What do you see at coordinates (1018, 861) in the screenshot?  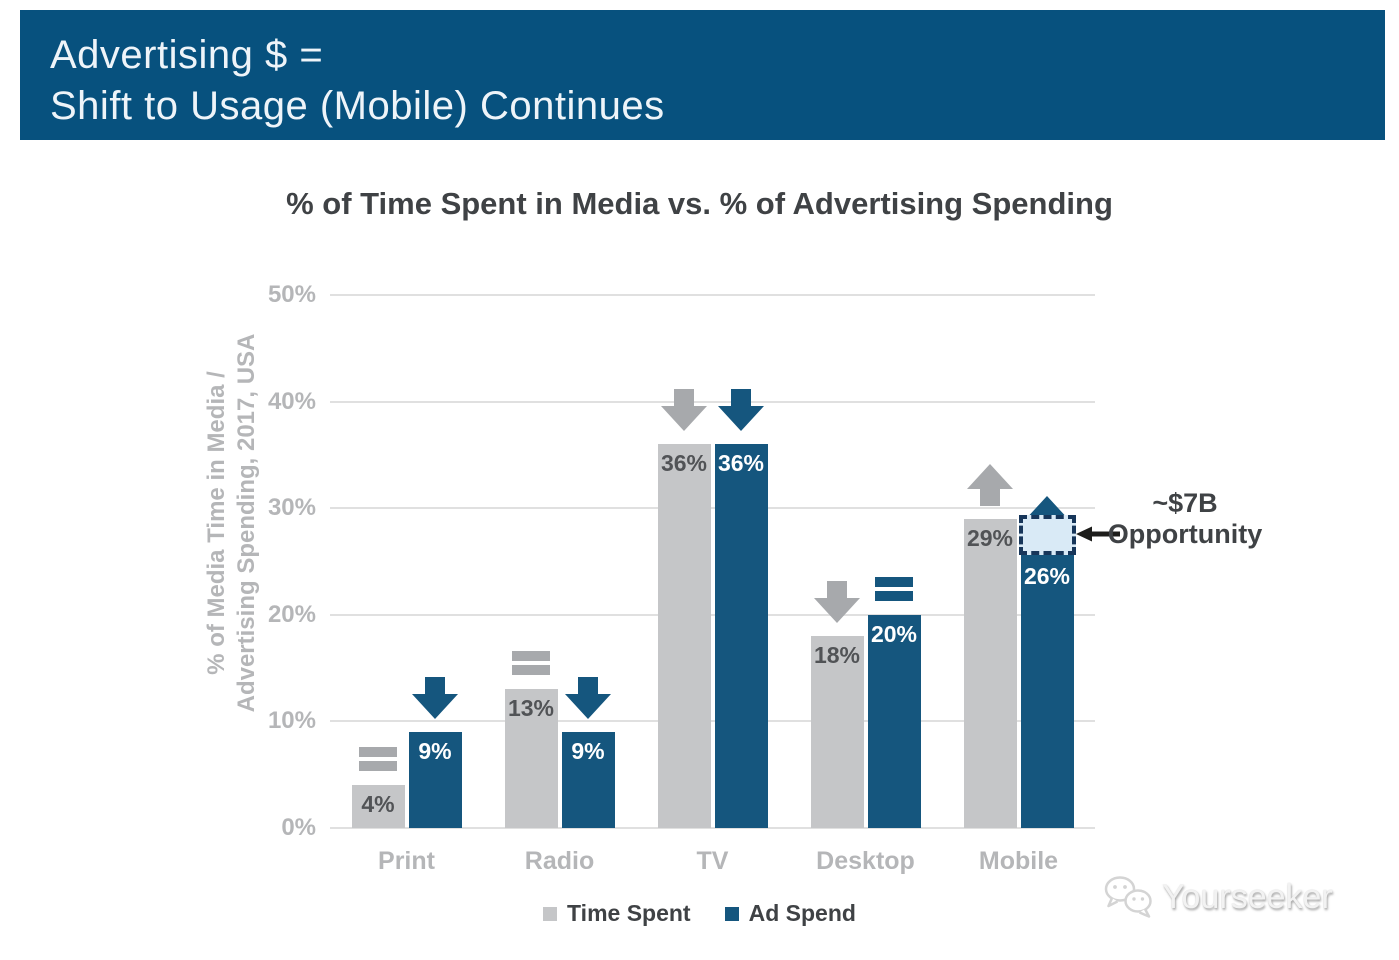 I see `x-category-label: Mobile` at bounding box center [1018, 861].